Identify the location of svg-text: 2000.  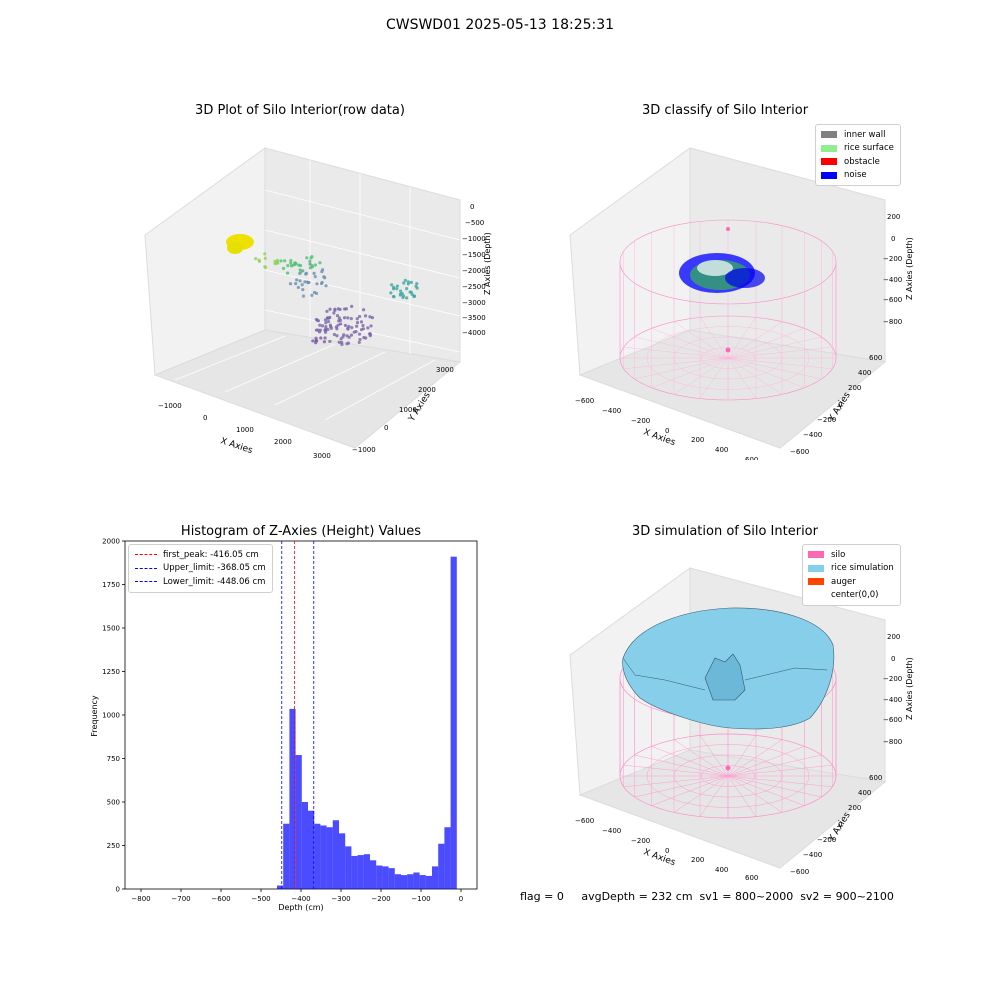
(283, 442).